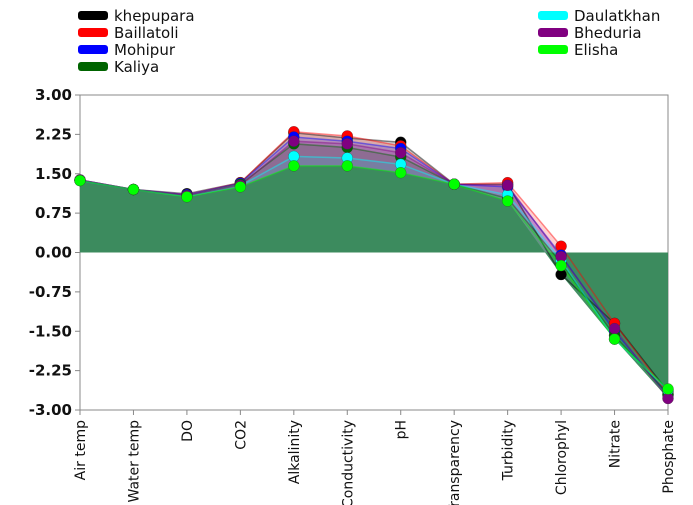 The image size is (693, 505). What do you see at coordinates (50, 331) in the screenshot?
I see `y-tick-label: -1.50` at bounding box center [50, 331].